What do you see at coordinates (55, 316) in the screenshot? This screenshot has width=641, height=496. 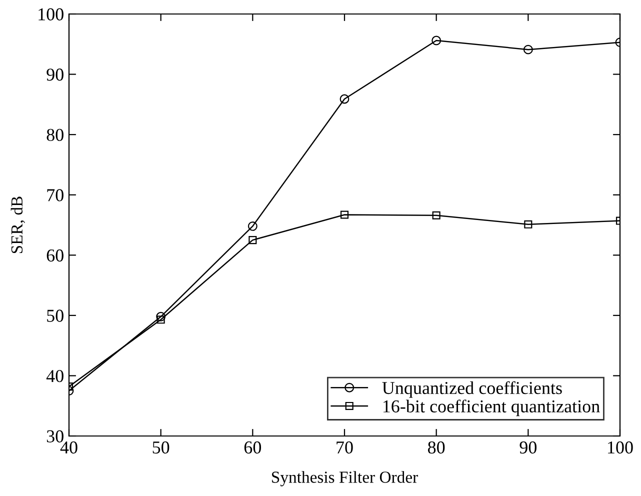 I see `y-tick-label: 50` at bounding box center [55, 316].